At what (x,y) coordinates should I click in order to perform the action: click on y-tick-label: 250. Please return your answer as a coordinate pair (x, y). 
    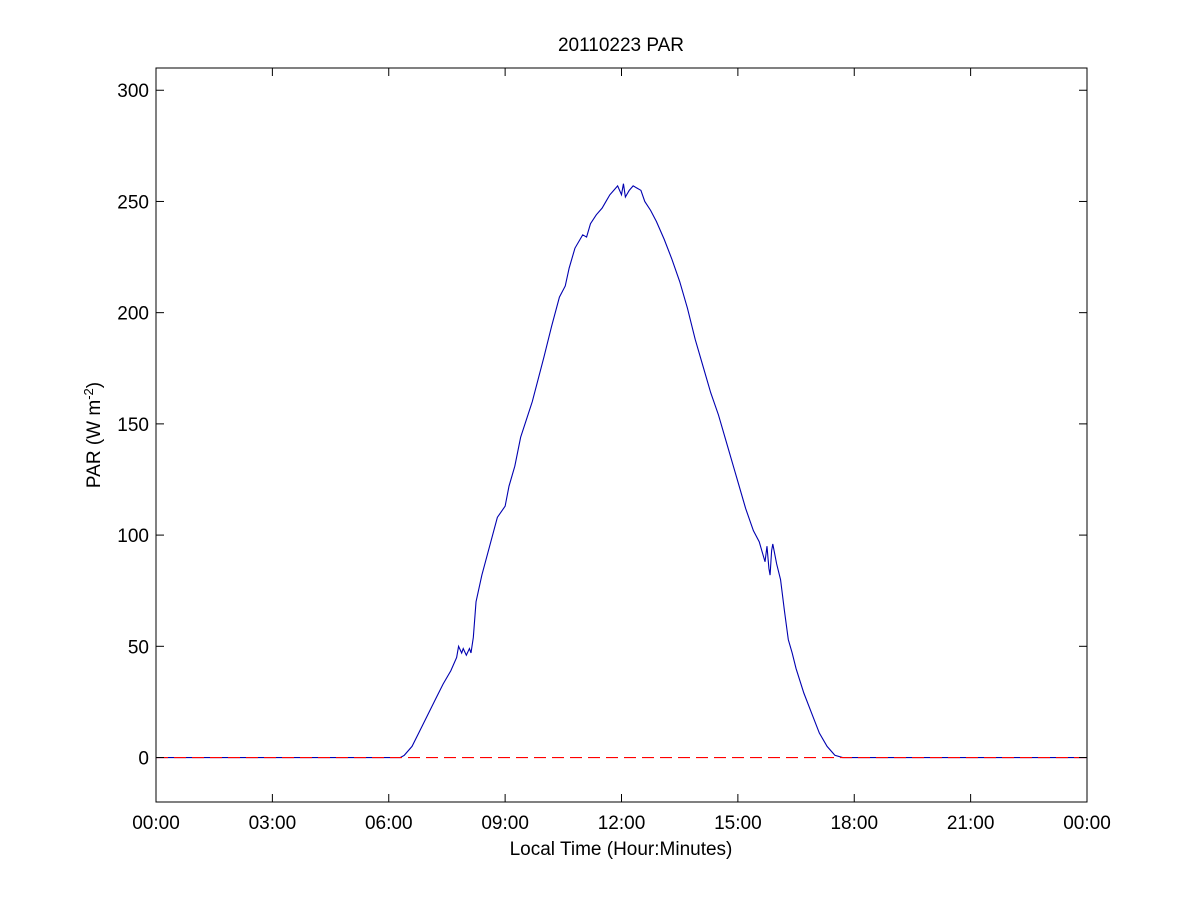
    Looking at the image, I should click on (133, 202).